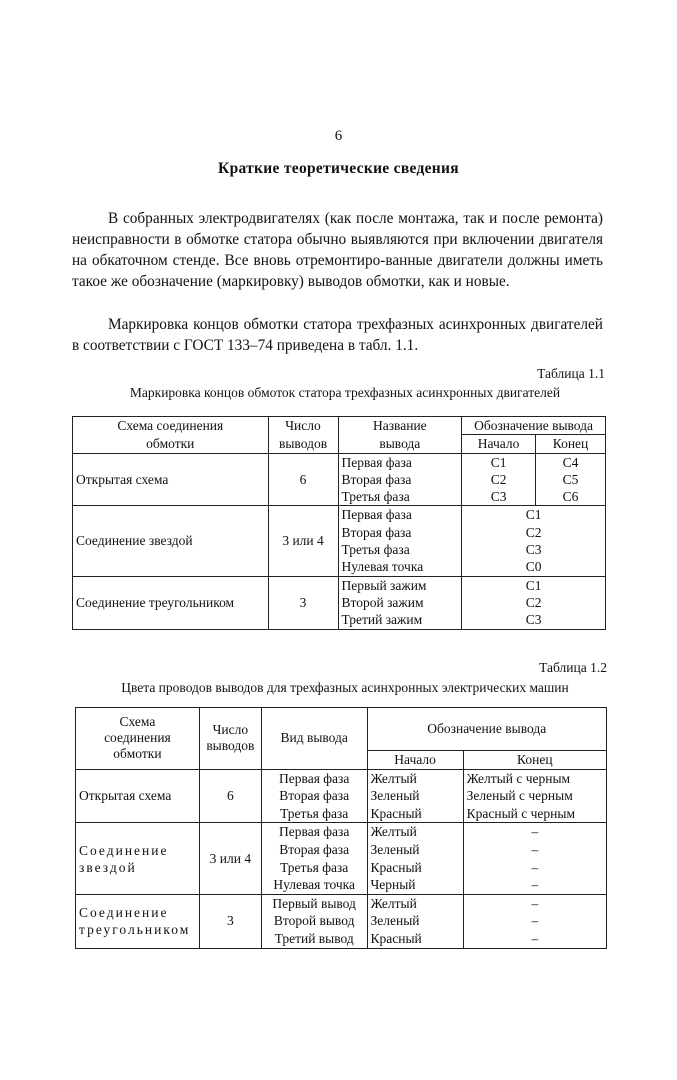 Image resolution: width=677 pixels, height=1080 pixels. What do you see at coordinates (570, 462) in the screenshot?
I see `cell-line: C4` at bounding box center [570, 462].